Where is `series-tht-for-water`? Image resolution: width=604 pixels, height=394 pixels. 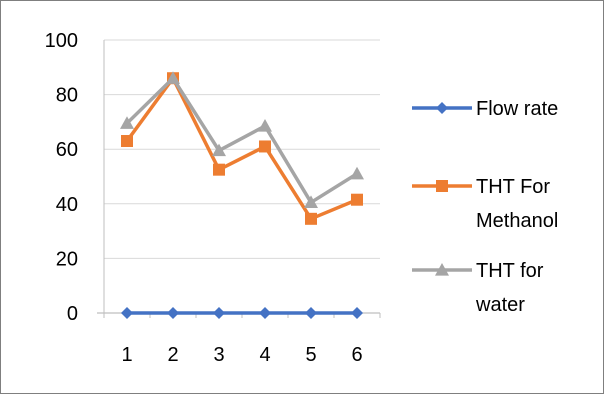
series-tht-for-water is located at coordinates (242, 140).